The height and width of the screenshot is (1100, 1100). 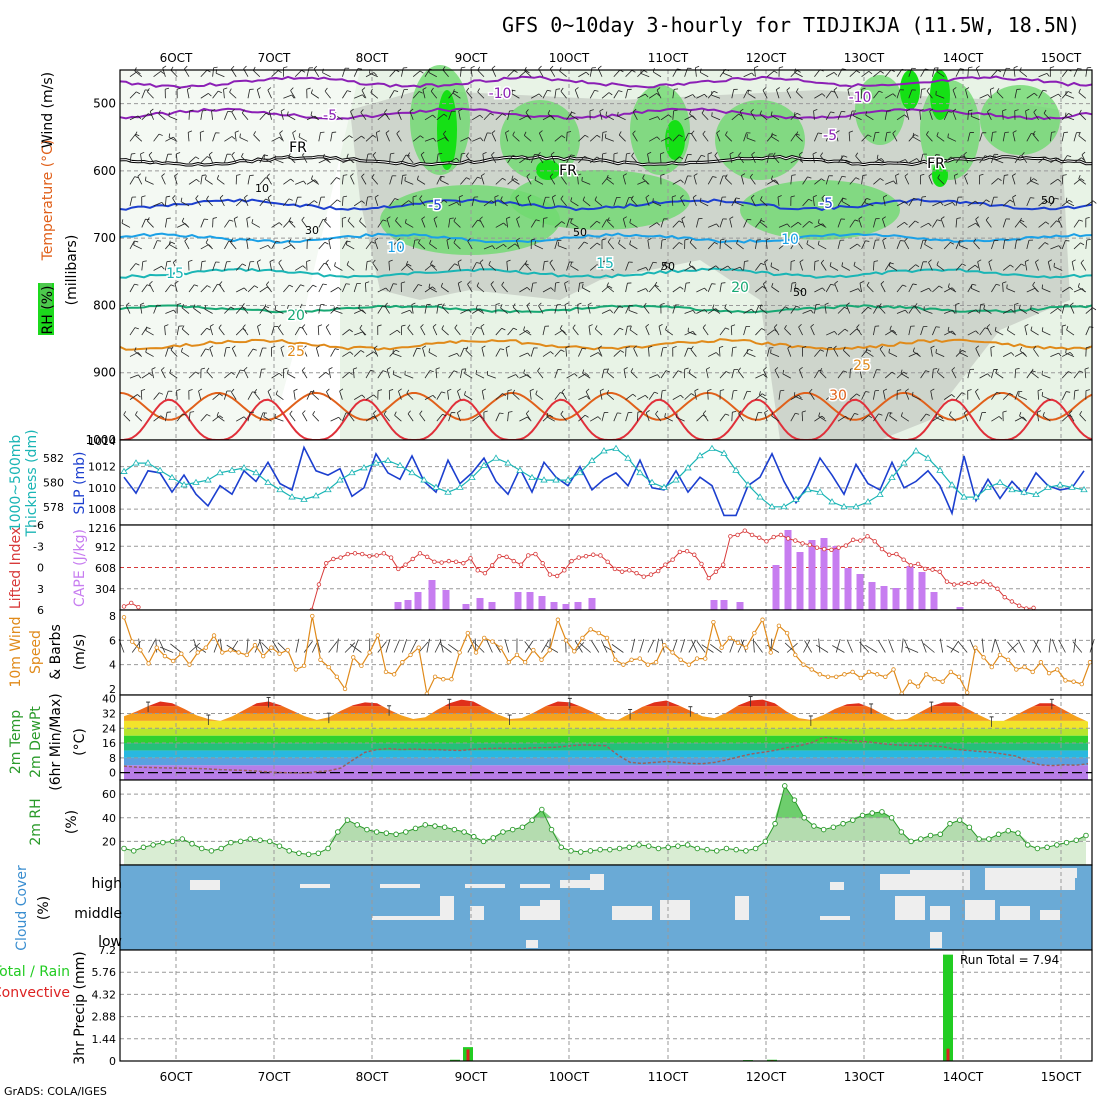 What do you see at coordinates (48, 310) in the screenshot?
I see `rh-label: RH (%)` at bounding box center [48, 310].